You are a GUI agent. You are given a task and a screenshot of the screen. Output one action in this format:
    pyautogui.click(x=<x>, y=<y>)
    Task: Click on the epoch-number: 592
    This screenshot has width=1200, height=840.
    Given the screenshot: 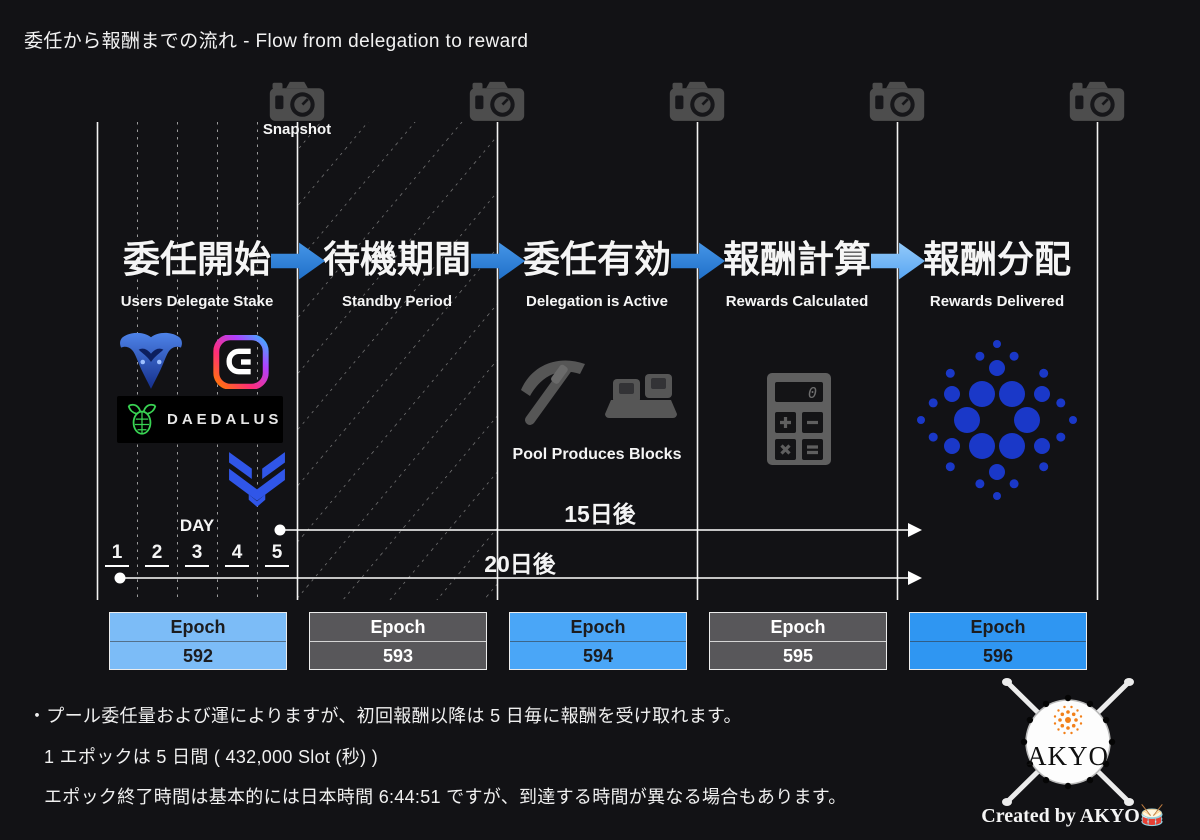 What is the action you would take?
    pyautogui.click(x=198, y=656)
    